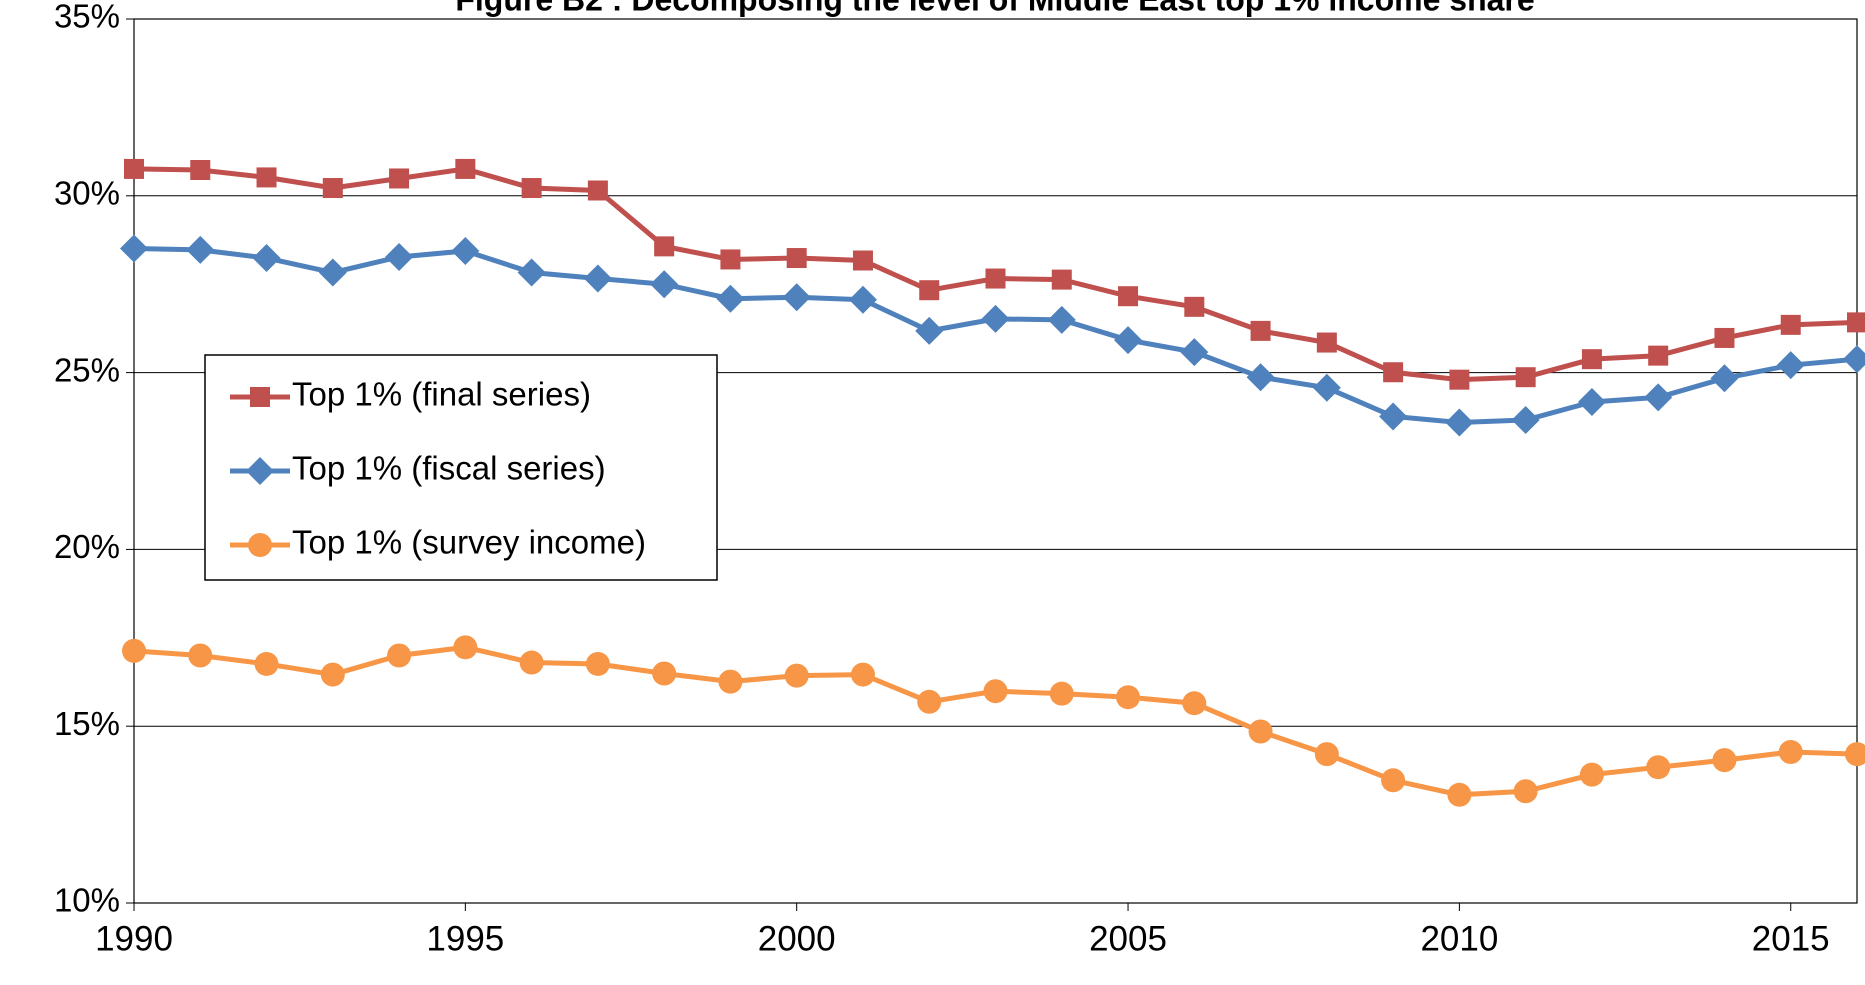  Describe the element at coordinates (87, 193) in the screenshot. I see `y-tick-label: 30%` at that location.